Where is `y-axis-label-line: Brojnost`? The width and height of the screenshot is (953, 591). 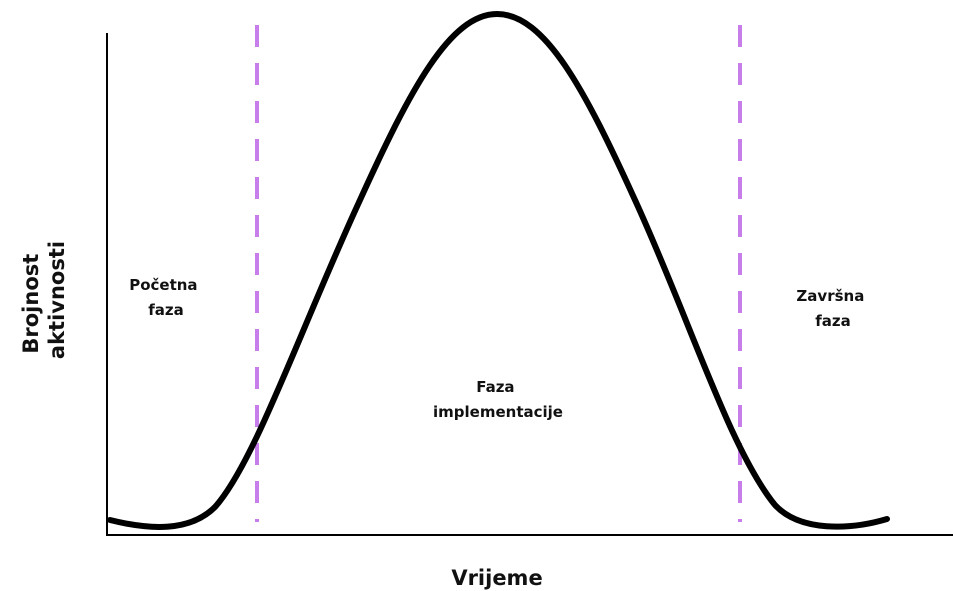 y-axis-label-line: Brojnost is located at coordinates (31, 304).